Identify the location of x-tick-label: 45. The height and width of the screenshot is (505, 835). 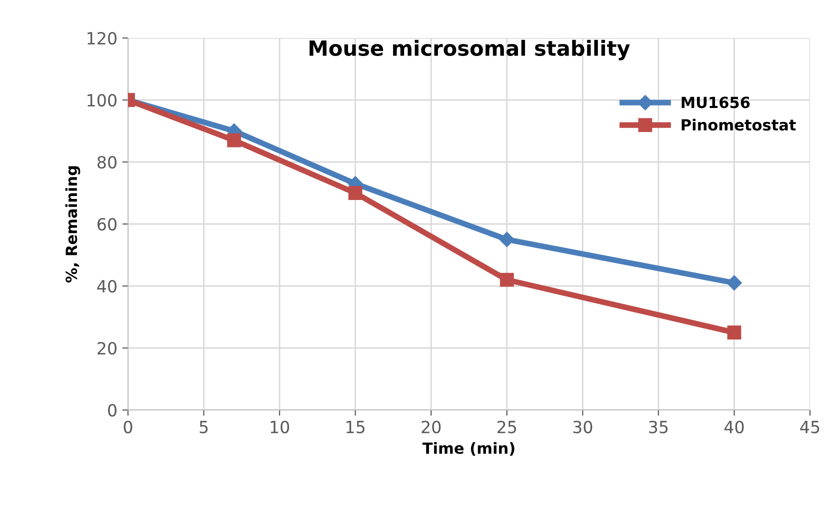
(810, 427).